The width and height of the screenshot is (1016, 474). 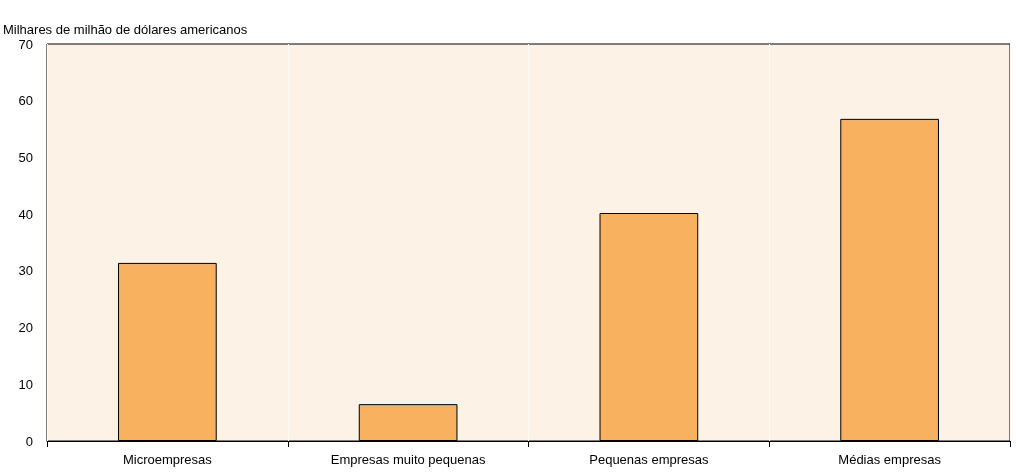 What do you see at coordinates (25, 44) in the screenshot?
I see `y-tick-label: 70` at bounding box center [25, 44].